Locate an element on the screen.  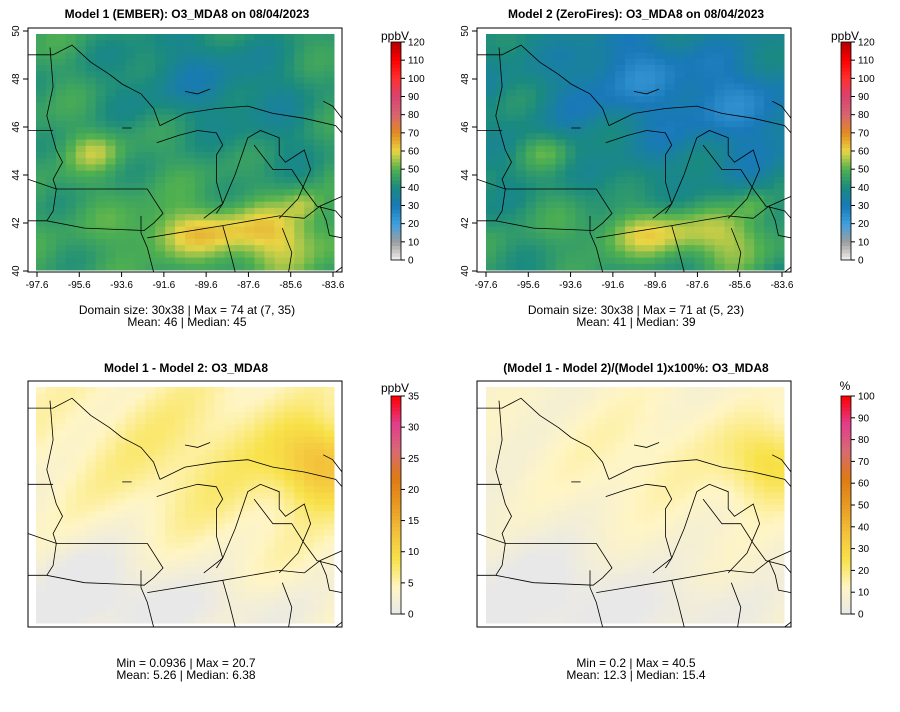
y-tick-label: 50 is located at coordinates (465, 31).